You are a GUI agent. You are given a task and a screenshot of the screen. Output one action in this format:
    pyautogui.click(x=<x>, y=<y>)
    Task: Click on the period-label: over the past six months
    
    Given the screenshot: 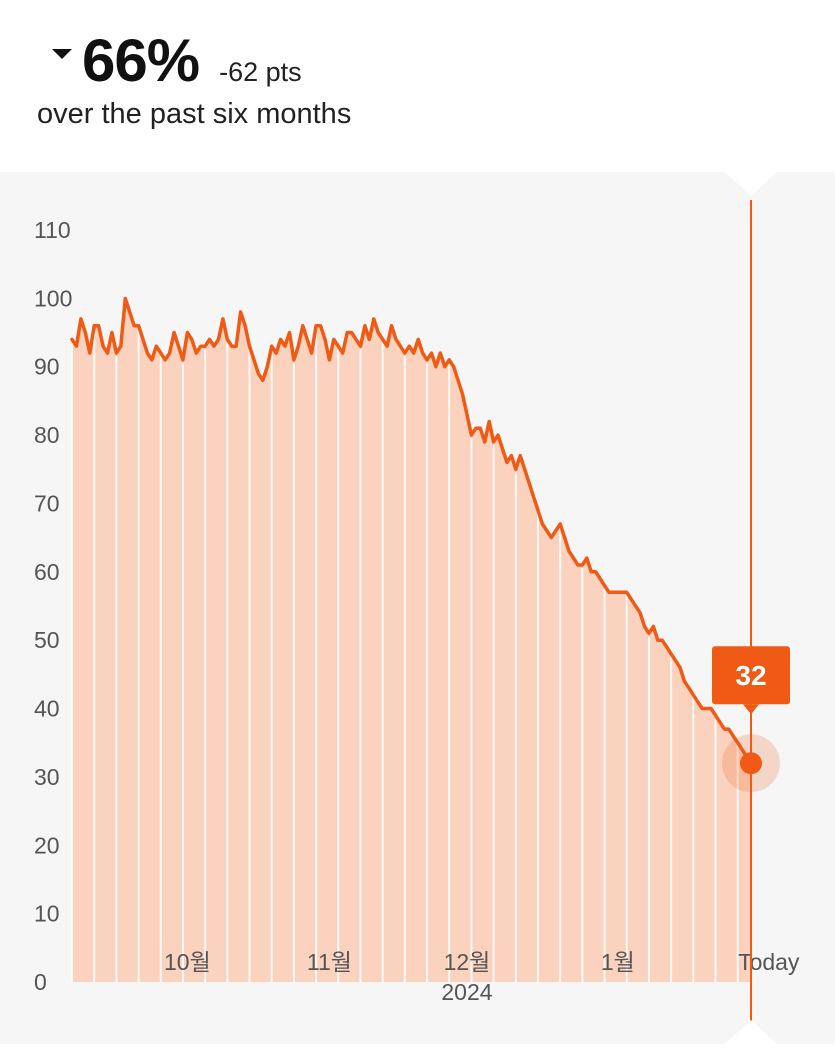 What is the action you would take?
    pyautogui.click(x=194, y=114)
    